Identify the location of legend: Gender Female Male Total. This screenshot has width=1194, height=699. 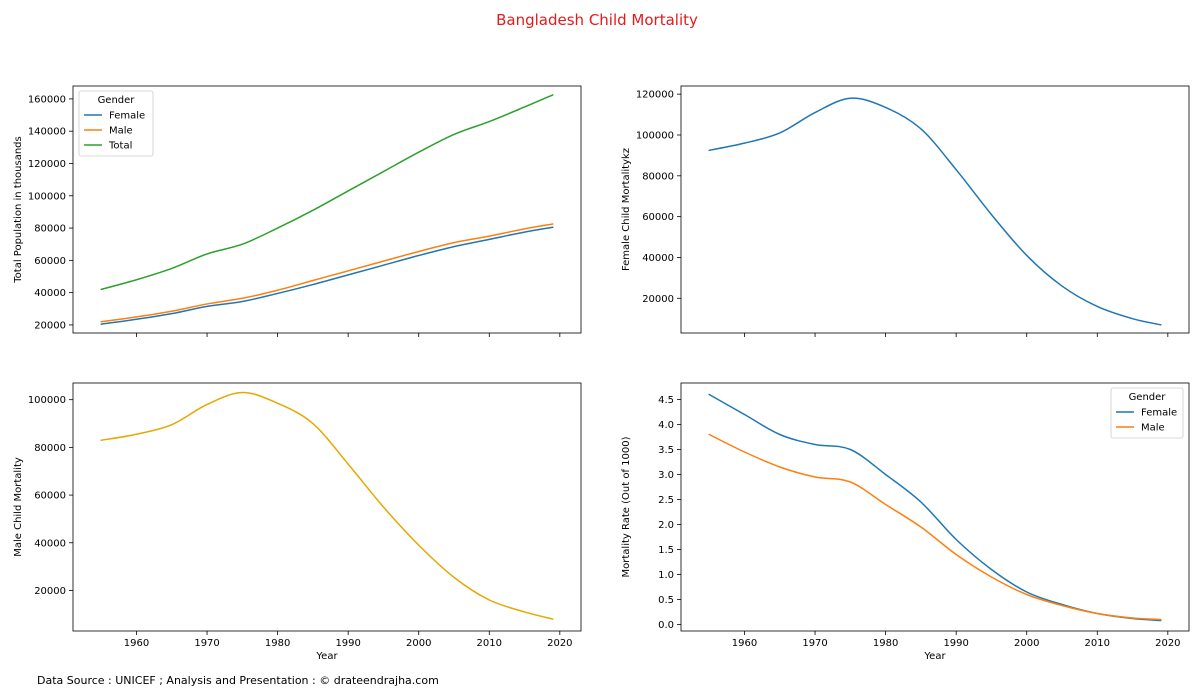
(116, 123).